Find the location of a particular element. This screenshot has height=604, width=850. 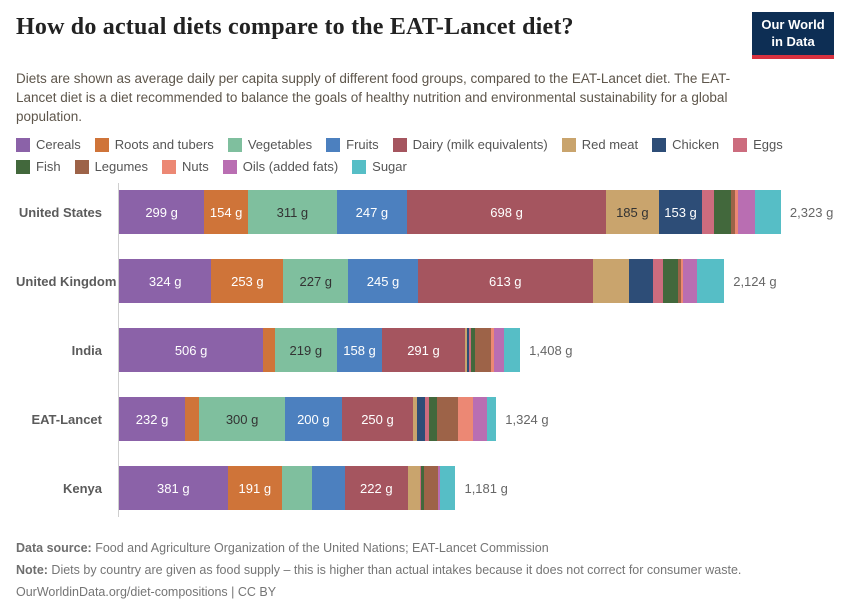

legend-item-fruits: Fruits is located at coordinates (352, 144).